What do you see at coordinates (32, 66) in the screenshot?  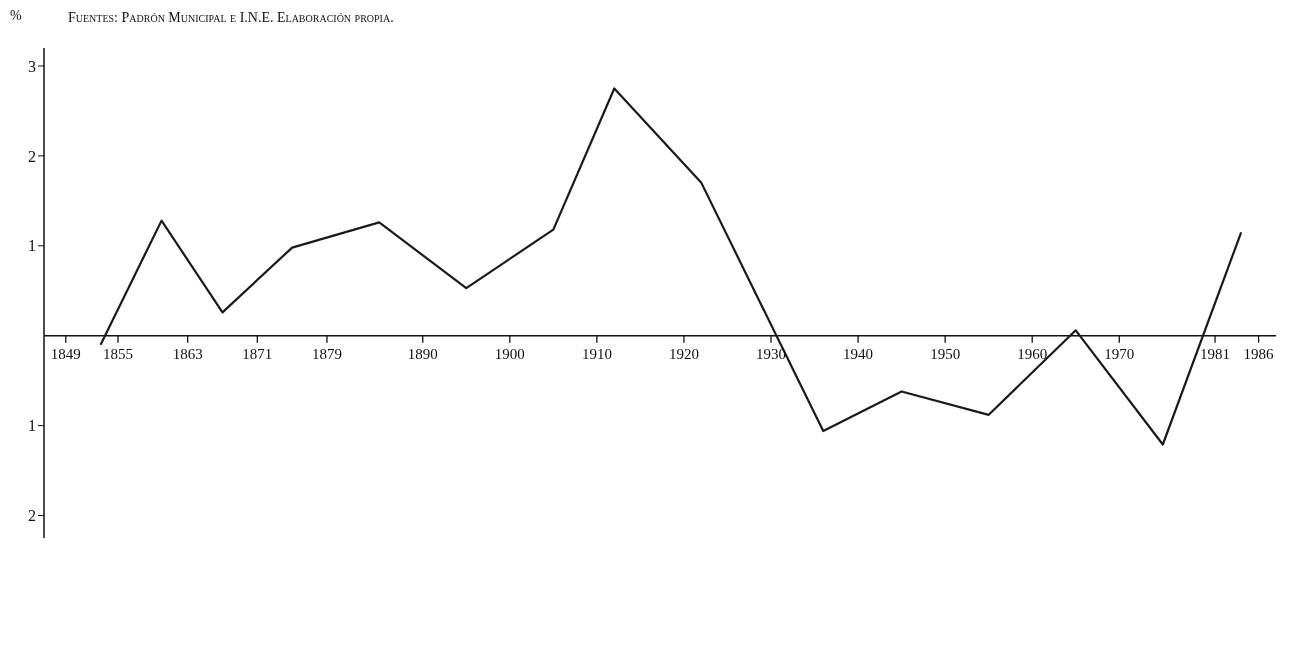 I see `y-tick-label: 3` at bounding box center [32, 66].